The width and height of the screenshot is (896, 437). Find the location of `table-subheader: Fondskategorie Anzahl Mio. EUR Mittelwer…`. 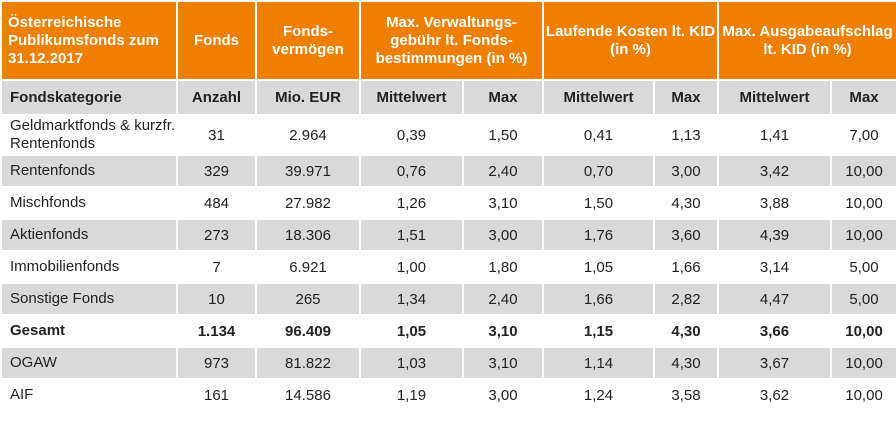

table-subheader: Fondskategorie Anzahl Mio. EUR Mittelwer… is located at coordinates (448, 97).